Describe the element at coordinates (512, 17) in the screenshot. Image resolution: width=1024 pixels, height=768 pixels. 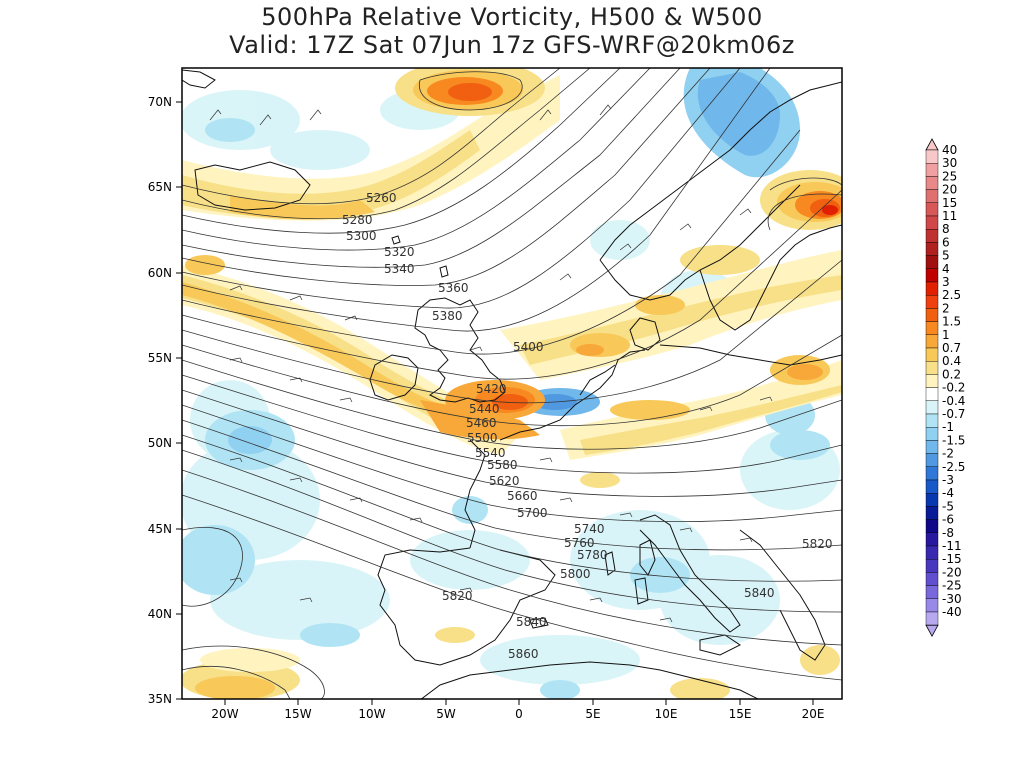
I see `map-title: 500hPa Relative Vorticity, H500 & W500` at that location.